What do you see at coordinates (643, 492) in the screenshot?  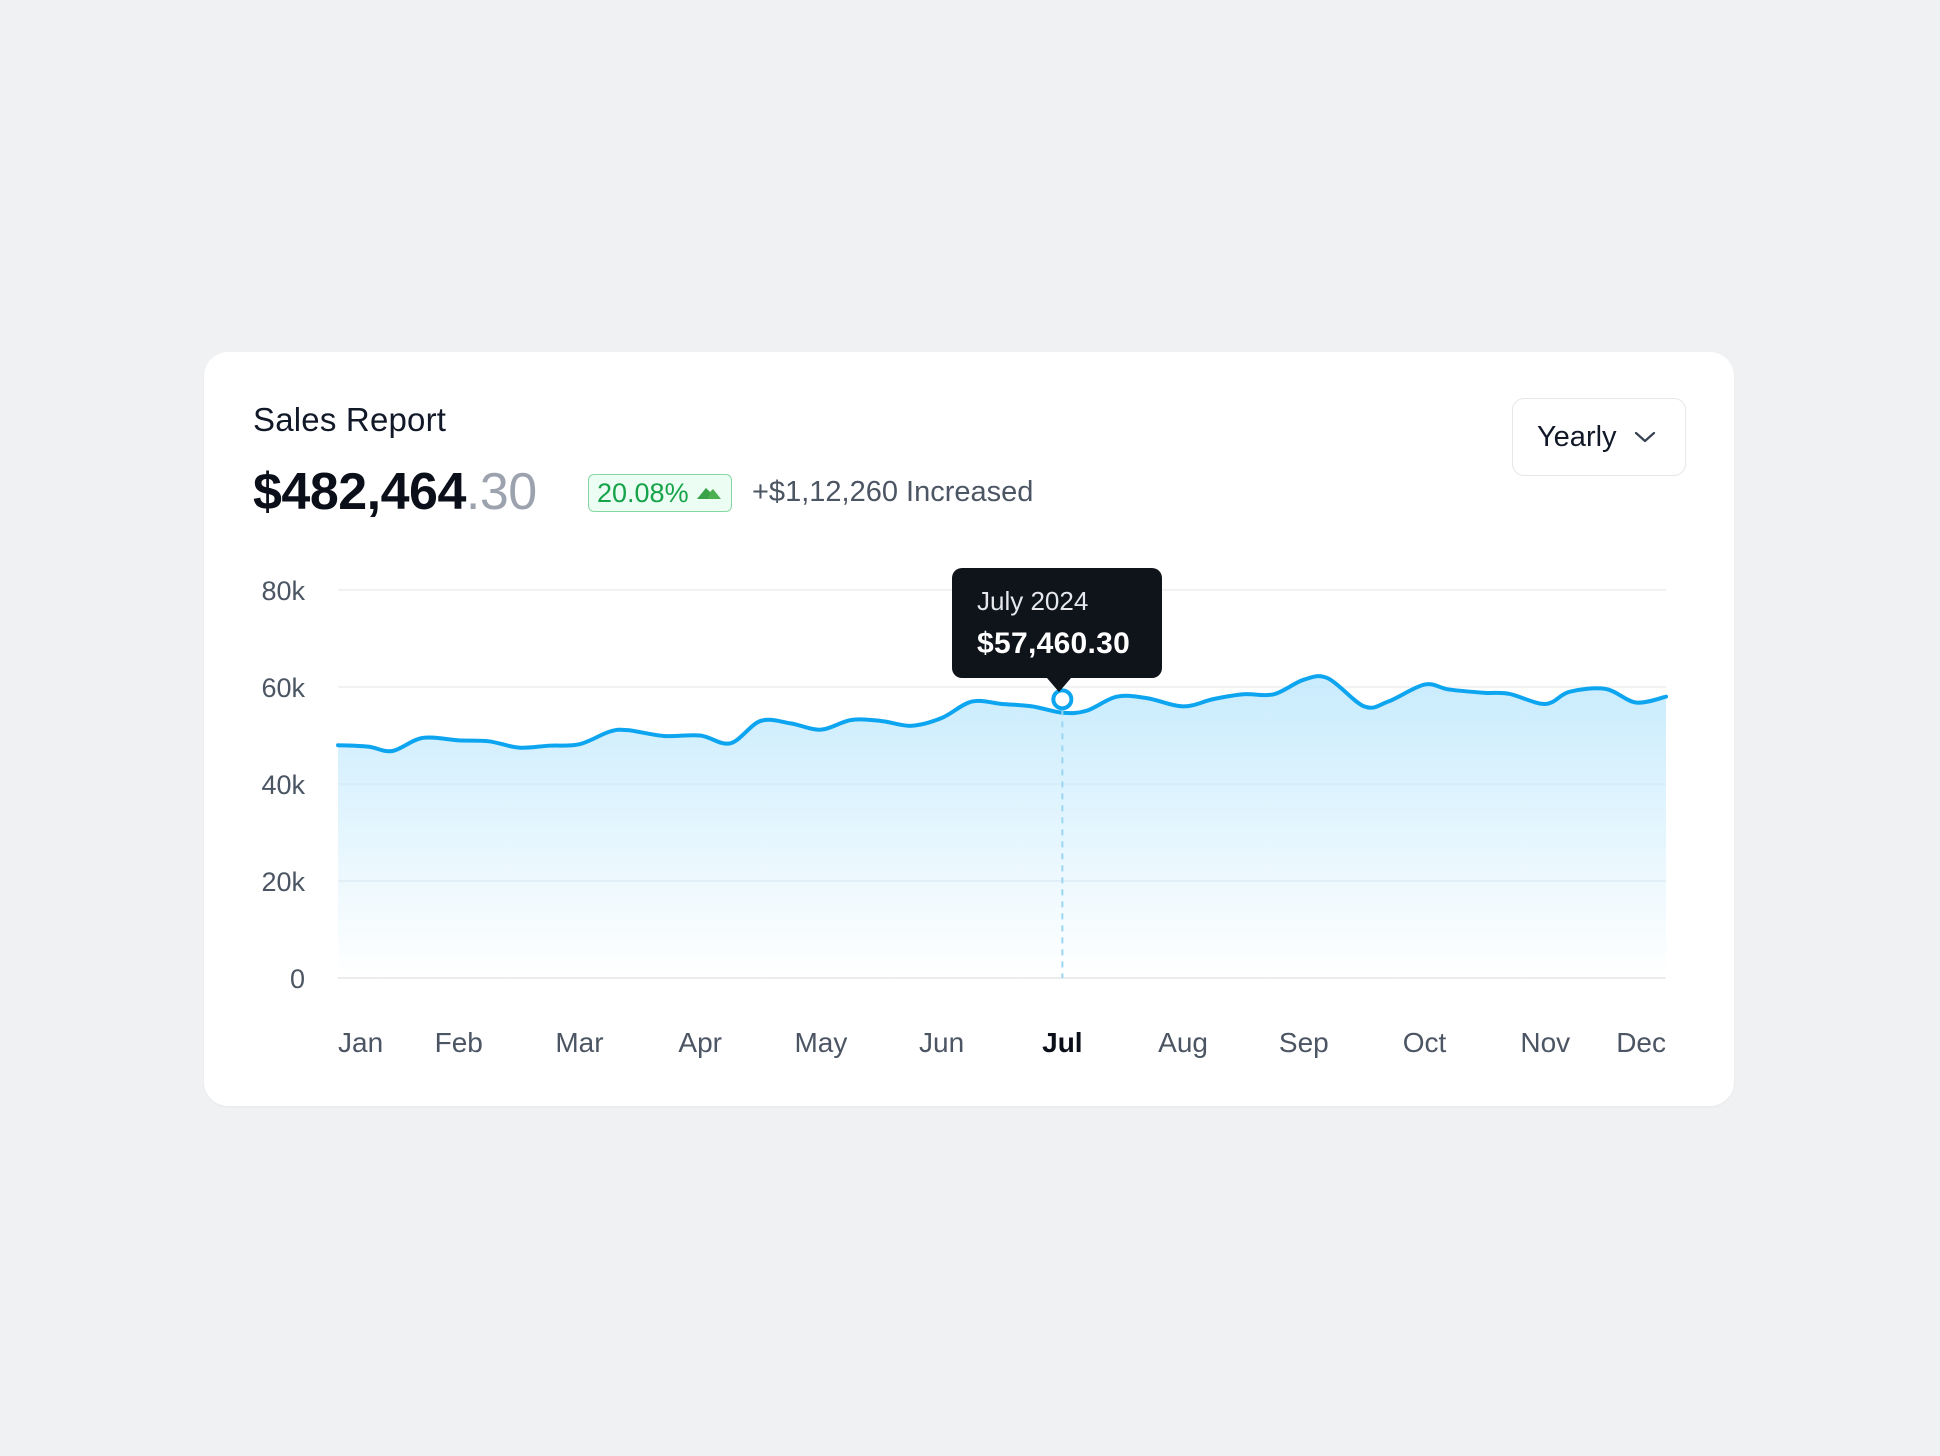 I see `change-percent: 20.08%` at bounding box center [643, 492].